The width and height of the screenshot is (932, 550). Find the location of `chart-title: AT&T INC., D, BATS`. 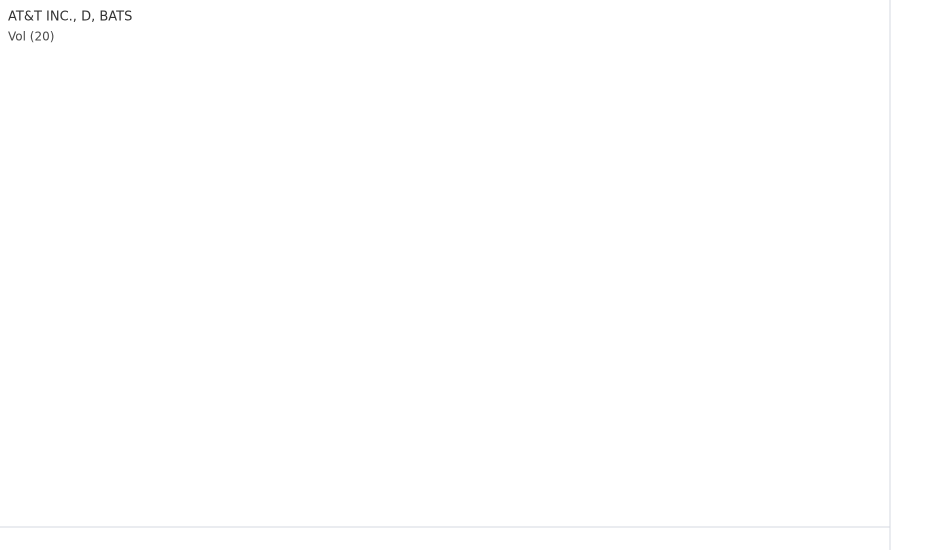

chart-title: AT&T INC., D, BATS is located at coordinates (70, 17).